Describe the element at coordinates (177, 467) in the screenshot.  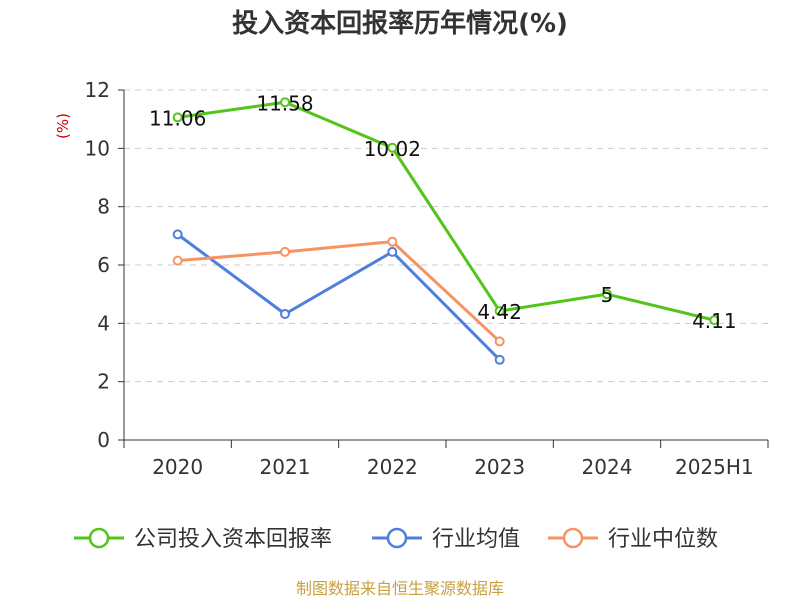
I see `x-tick-label-2020: 2020` at that location.